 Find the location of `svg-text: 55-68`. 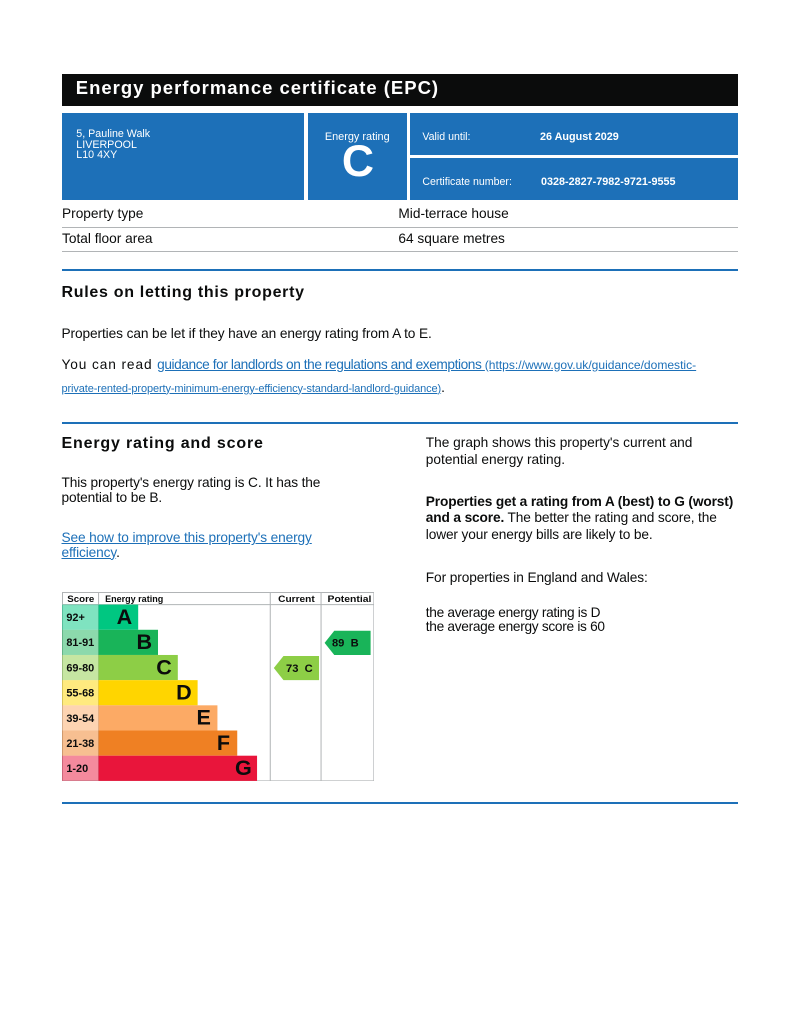

svg-text: 55-68 is located at coordinates (80, 693).